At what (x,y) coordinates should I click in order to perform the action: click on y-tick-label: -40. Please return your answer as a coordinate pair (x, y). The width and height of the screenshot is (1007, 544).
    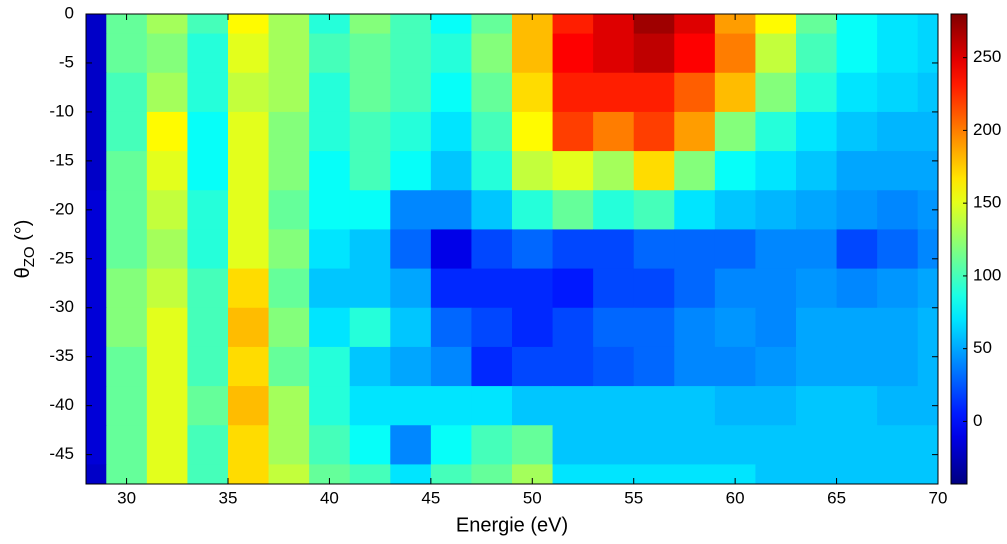
    Looking at the image, I should click on (61, 404).